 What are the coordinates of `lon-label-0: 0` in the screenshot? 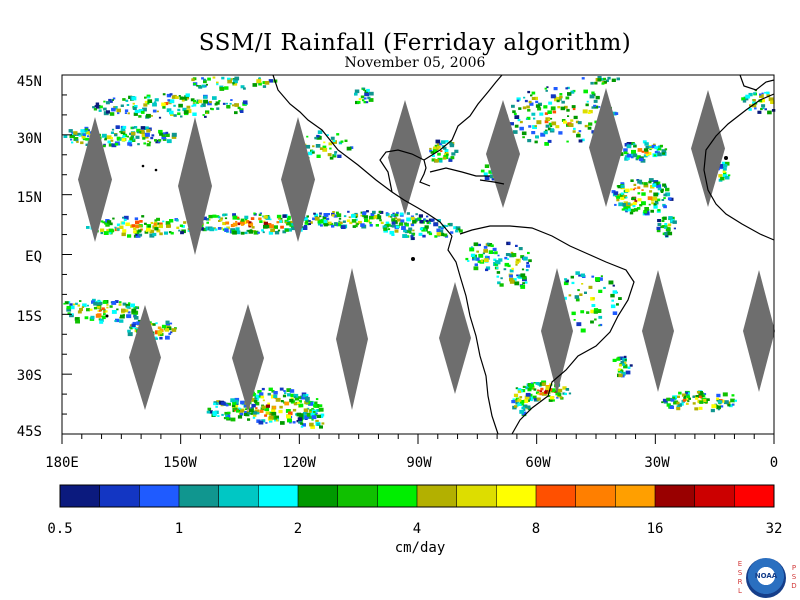 It's located at (774, 463).